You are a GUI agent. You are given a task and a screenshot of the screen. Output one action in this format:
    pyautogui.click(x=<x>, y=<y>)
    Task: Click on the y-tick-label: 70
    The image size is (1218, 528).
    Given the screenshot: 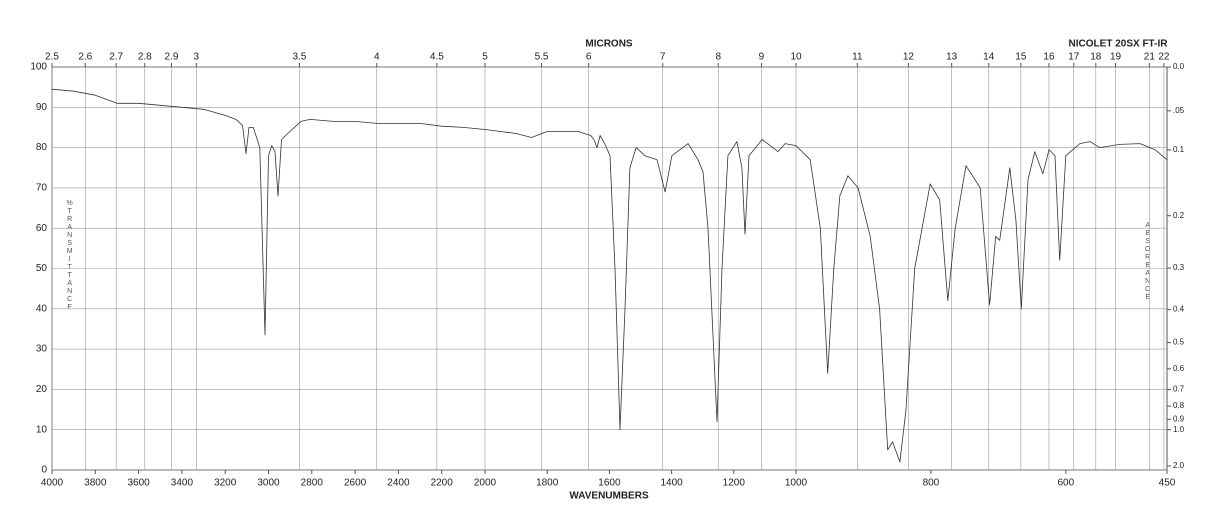 What is the action you would take?
    pyautogui.click(x=42, y=188)
    